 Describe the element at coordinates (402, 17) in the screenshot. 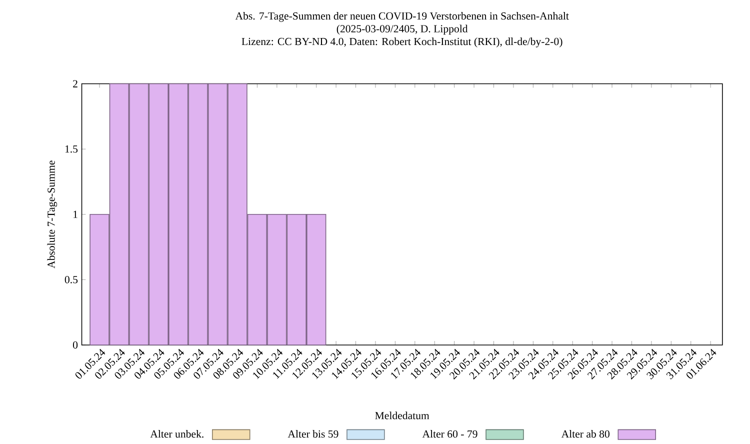

I see `chart-title: Abs. 7-Tage-Summen der neuen COVID-19 Verstorbenen in Sachsen-Anhalt` at that location.